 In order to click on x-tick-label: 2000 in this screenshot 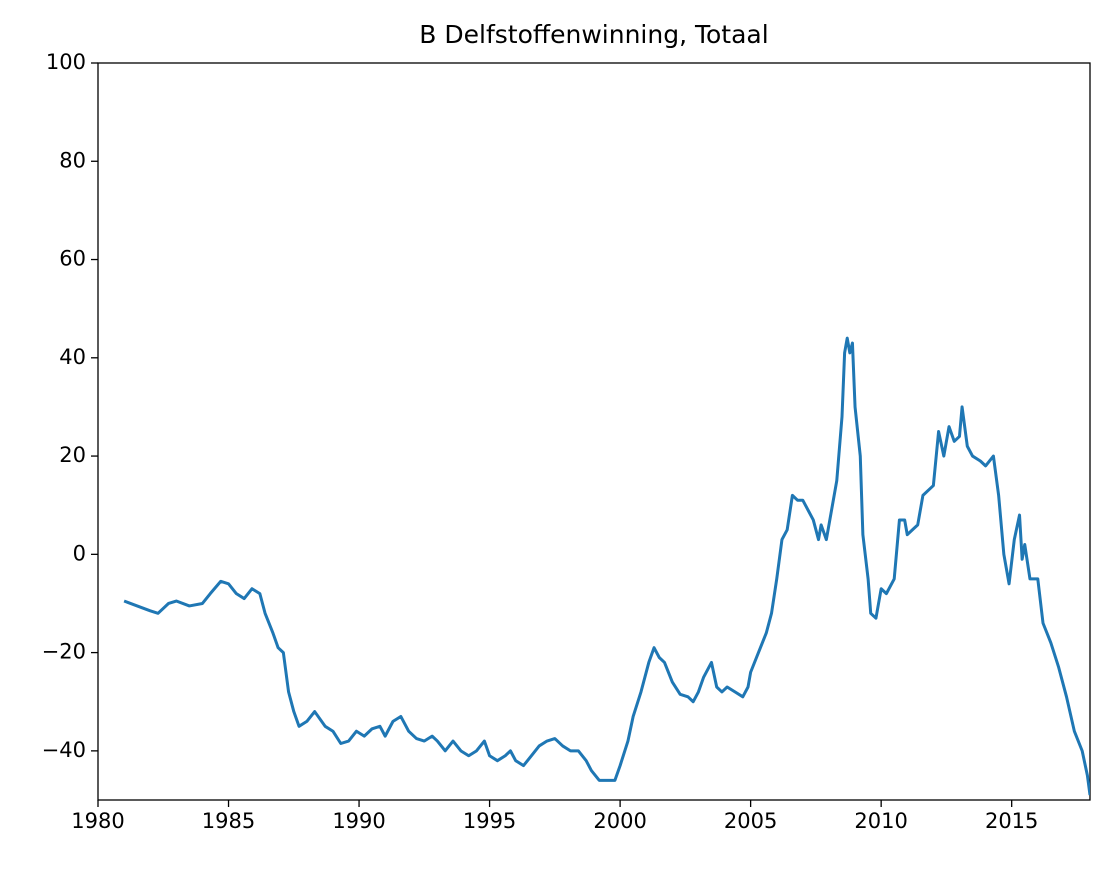, I will do `click(619, 821)`.